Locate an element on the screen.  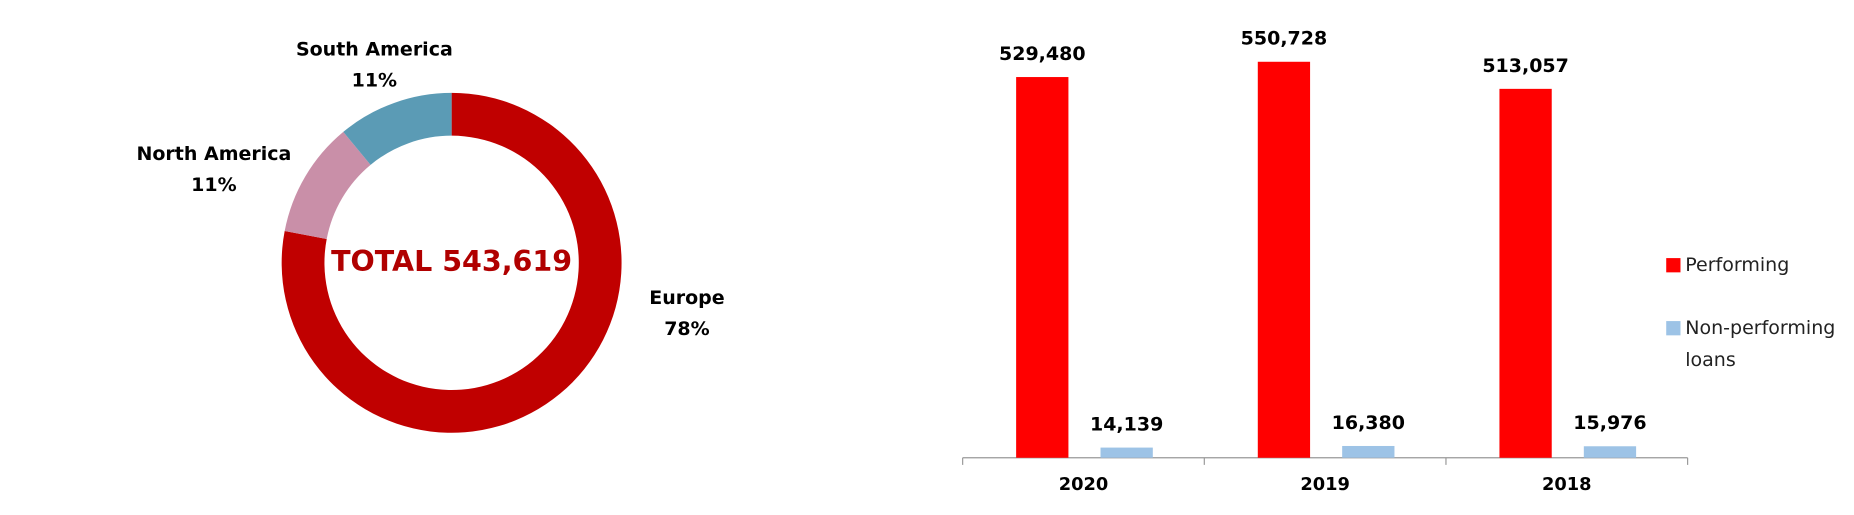
bar-value-label: 513,057 is located at coordinates (1525, 66).